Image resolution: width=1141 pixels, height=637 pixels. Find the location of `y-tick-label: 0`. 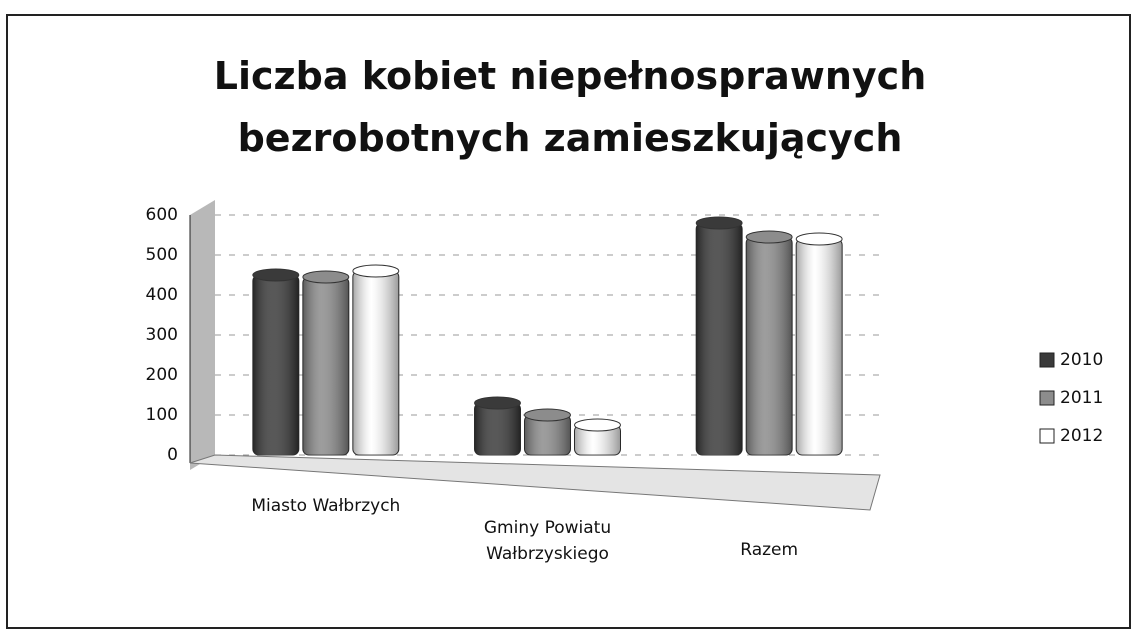

y-tick-label: 0 is located at coordinates (172, 455).